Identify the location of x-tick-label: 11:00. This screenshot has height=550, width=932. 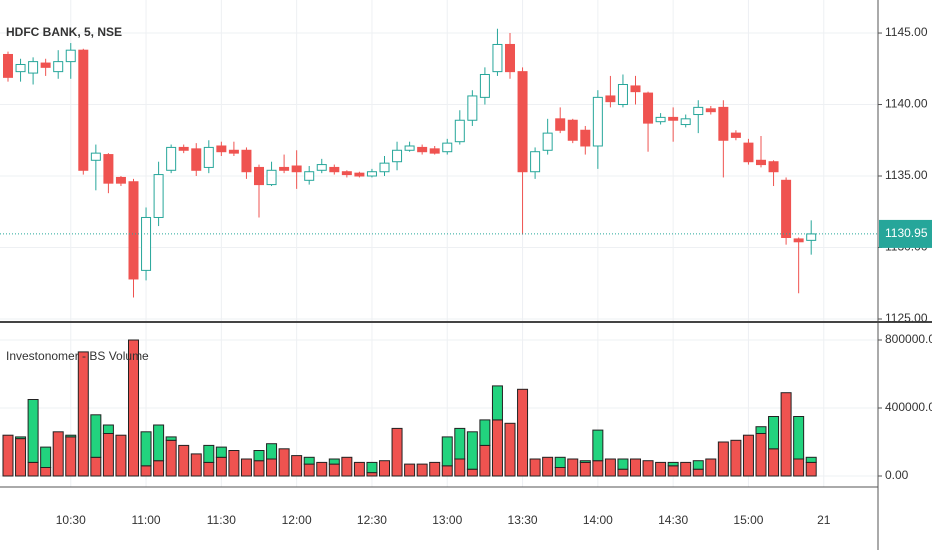
(145, 520).